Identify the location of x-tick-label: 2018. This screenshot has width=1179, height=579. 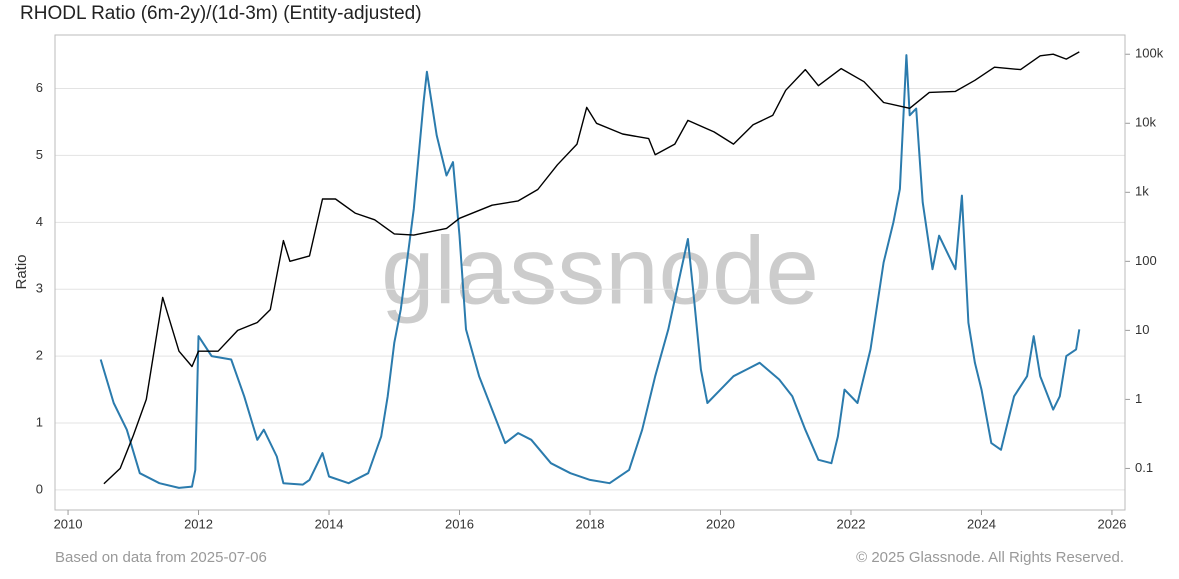
(590, 523).